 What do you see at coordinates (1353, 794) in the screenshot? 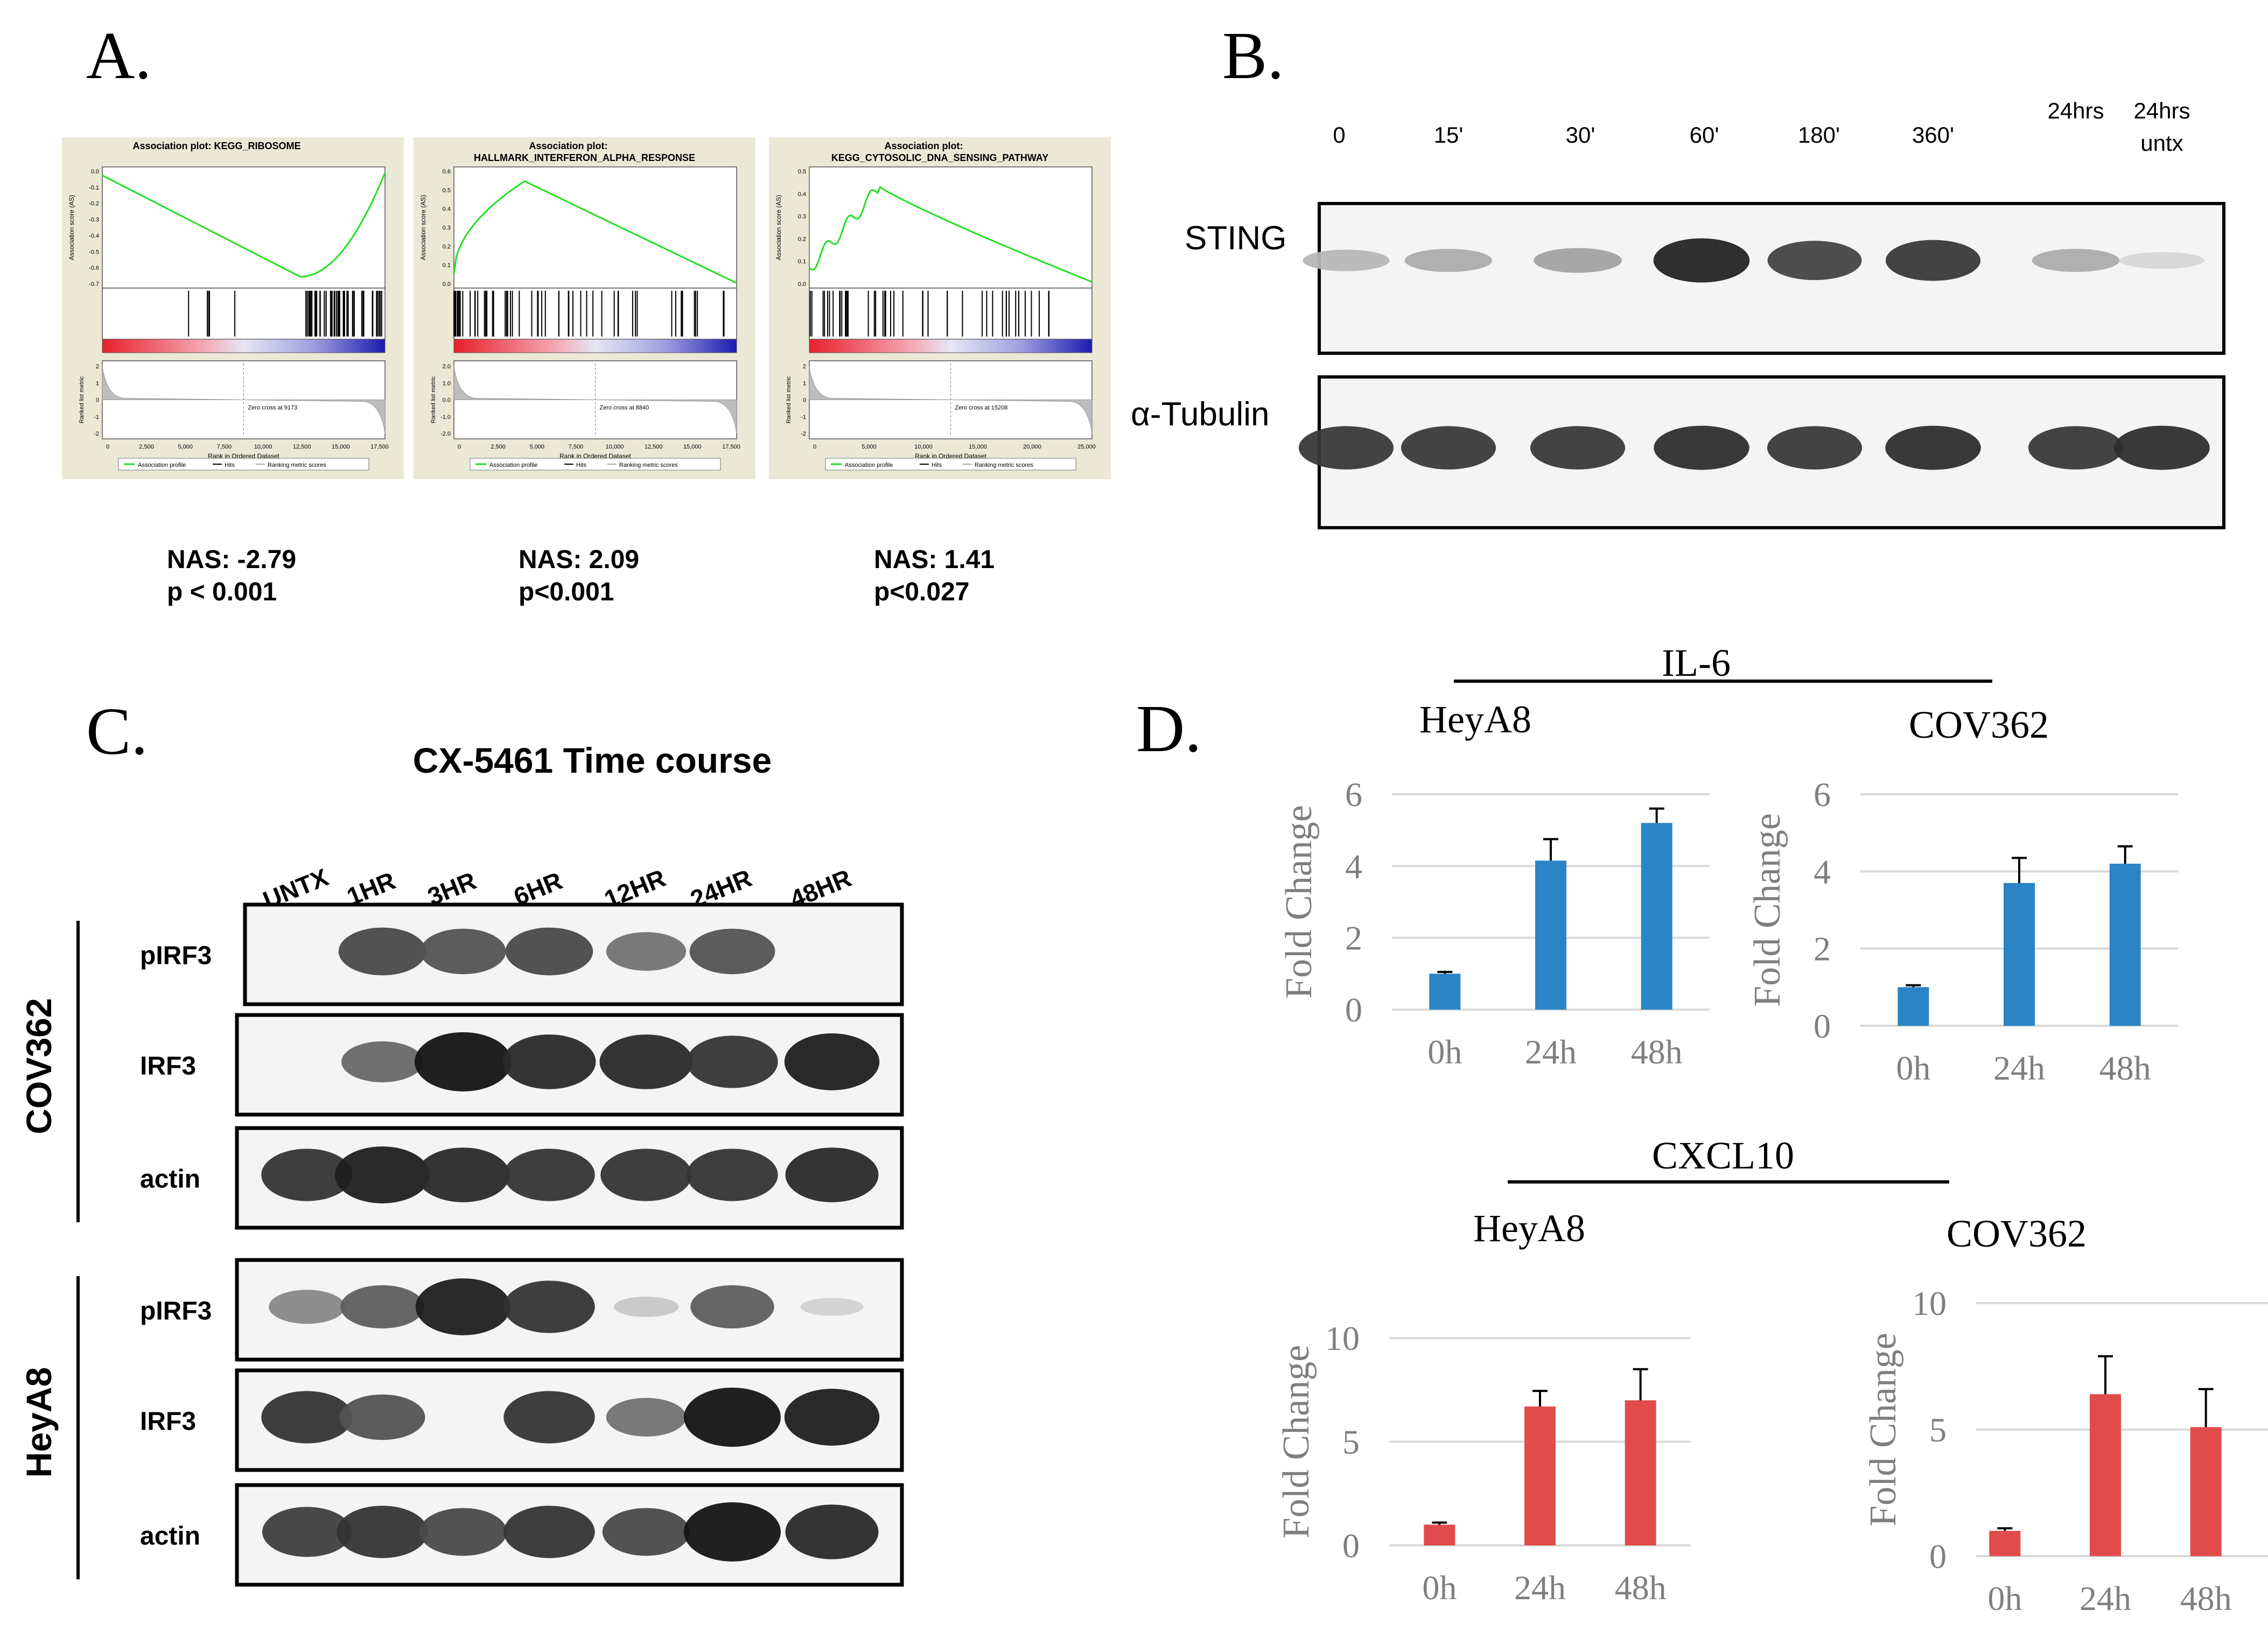
I see `bar-chart-ytick-label: 6` at bounding box center [1353, 794].